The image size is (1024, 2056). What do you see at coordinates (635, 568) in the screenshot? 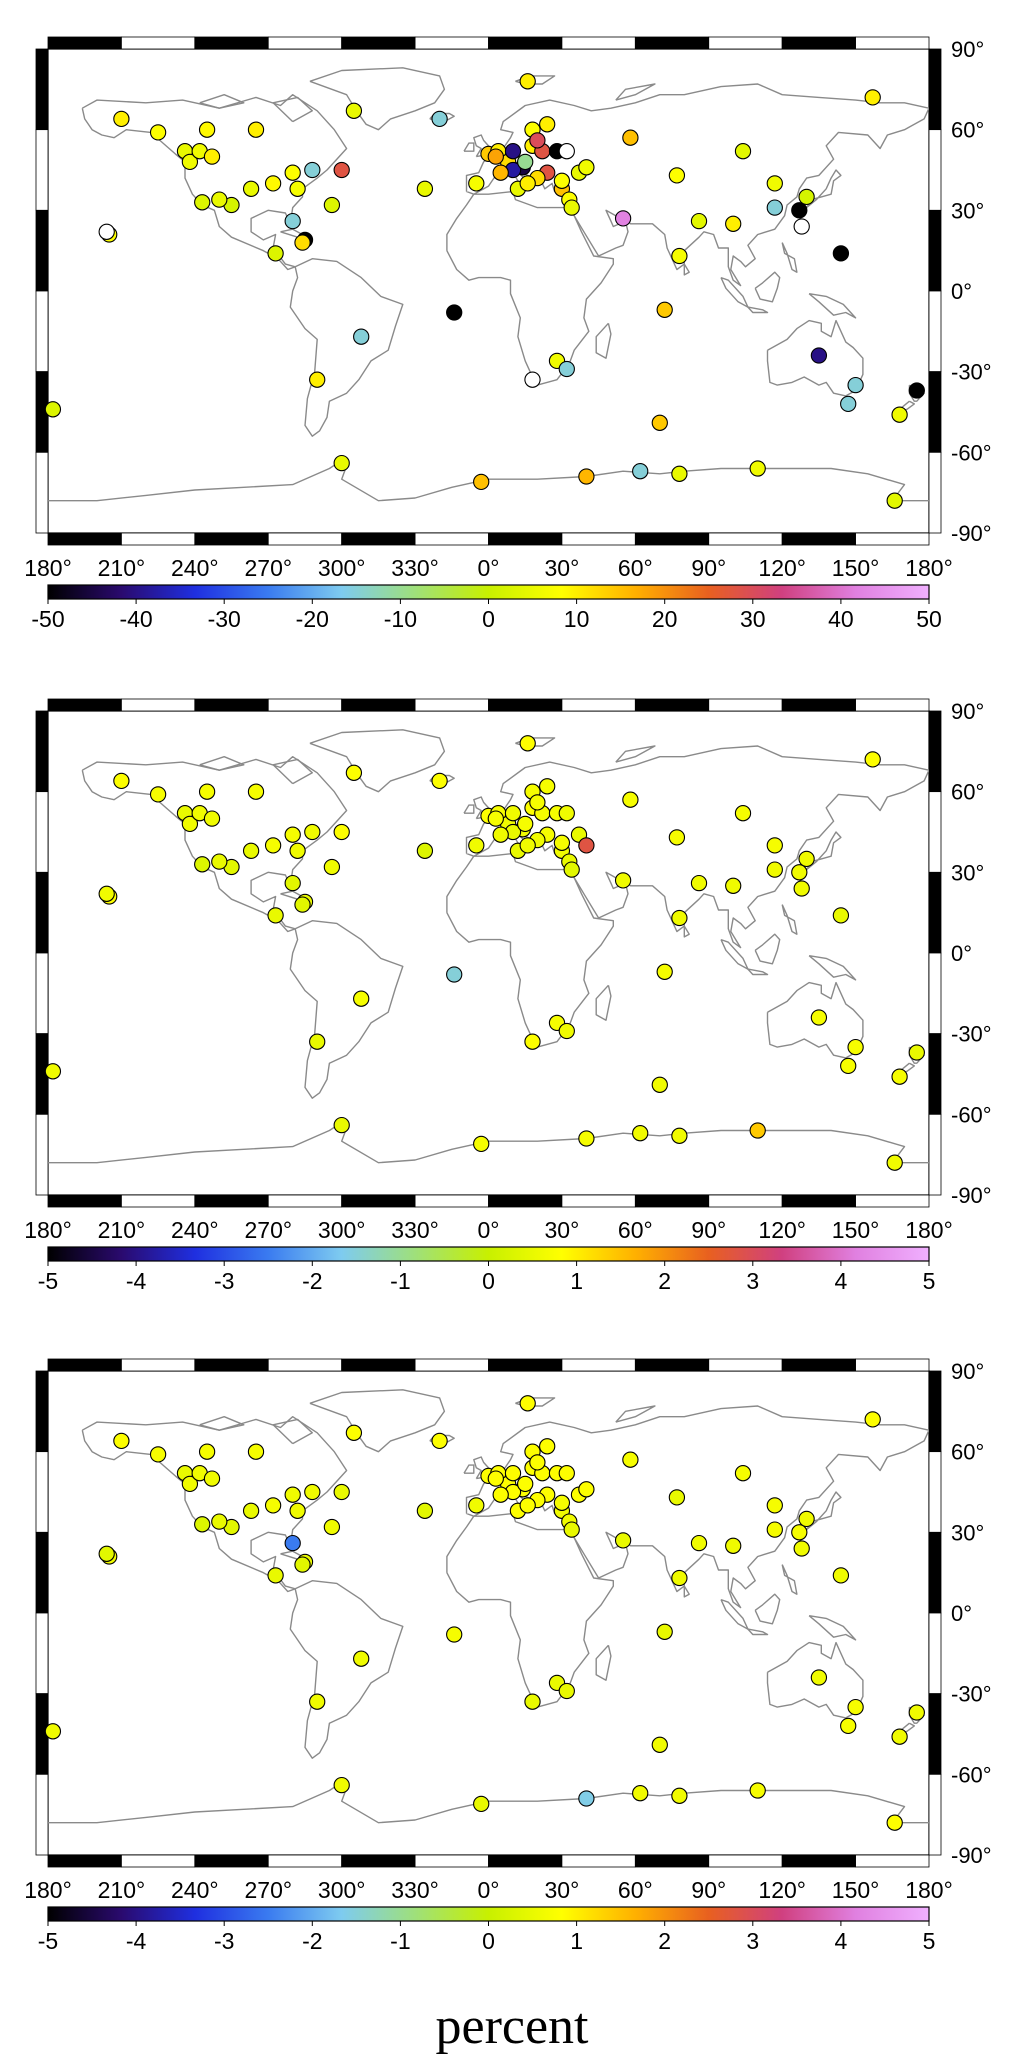
I see `lon-tick-label: 60°` at bounding box center [635, 568].